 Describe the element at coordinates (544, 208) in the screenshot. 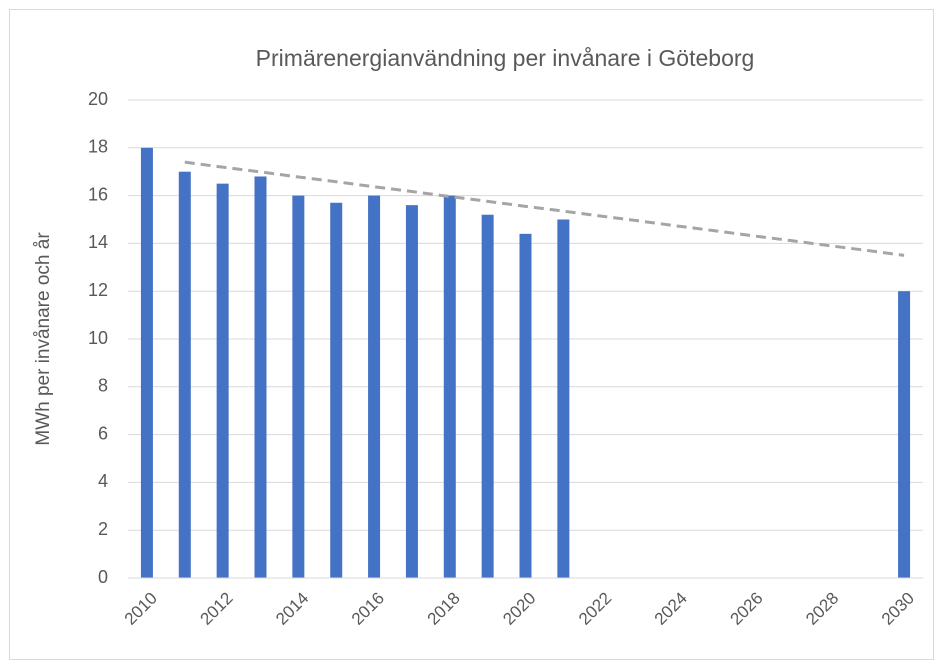

I see `trendline` at that location.